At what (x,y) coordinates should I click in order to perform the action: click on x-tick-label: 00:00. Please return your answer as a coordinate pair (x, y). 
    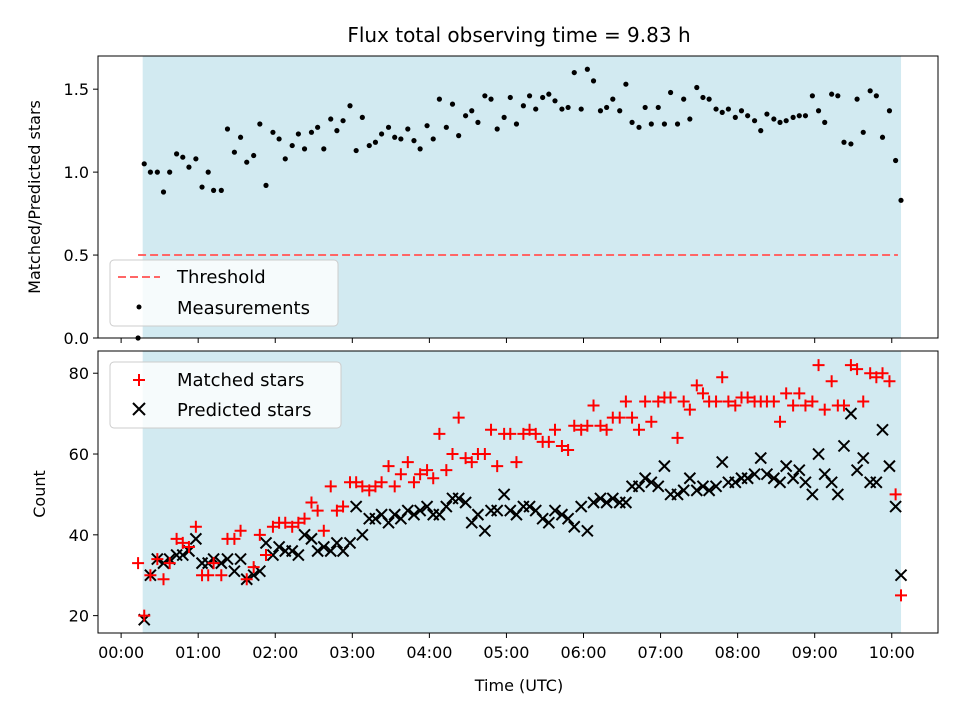
    Looking at the image, I should click on (121, 652).